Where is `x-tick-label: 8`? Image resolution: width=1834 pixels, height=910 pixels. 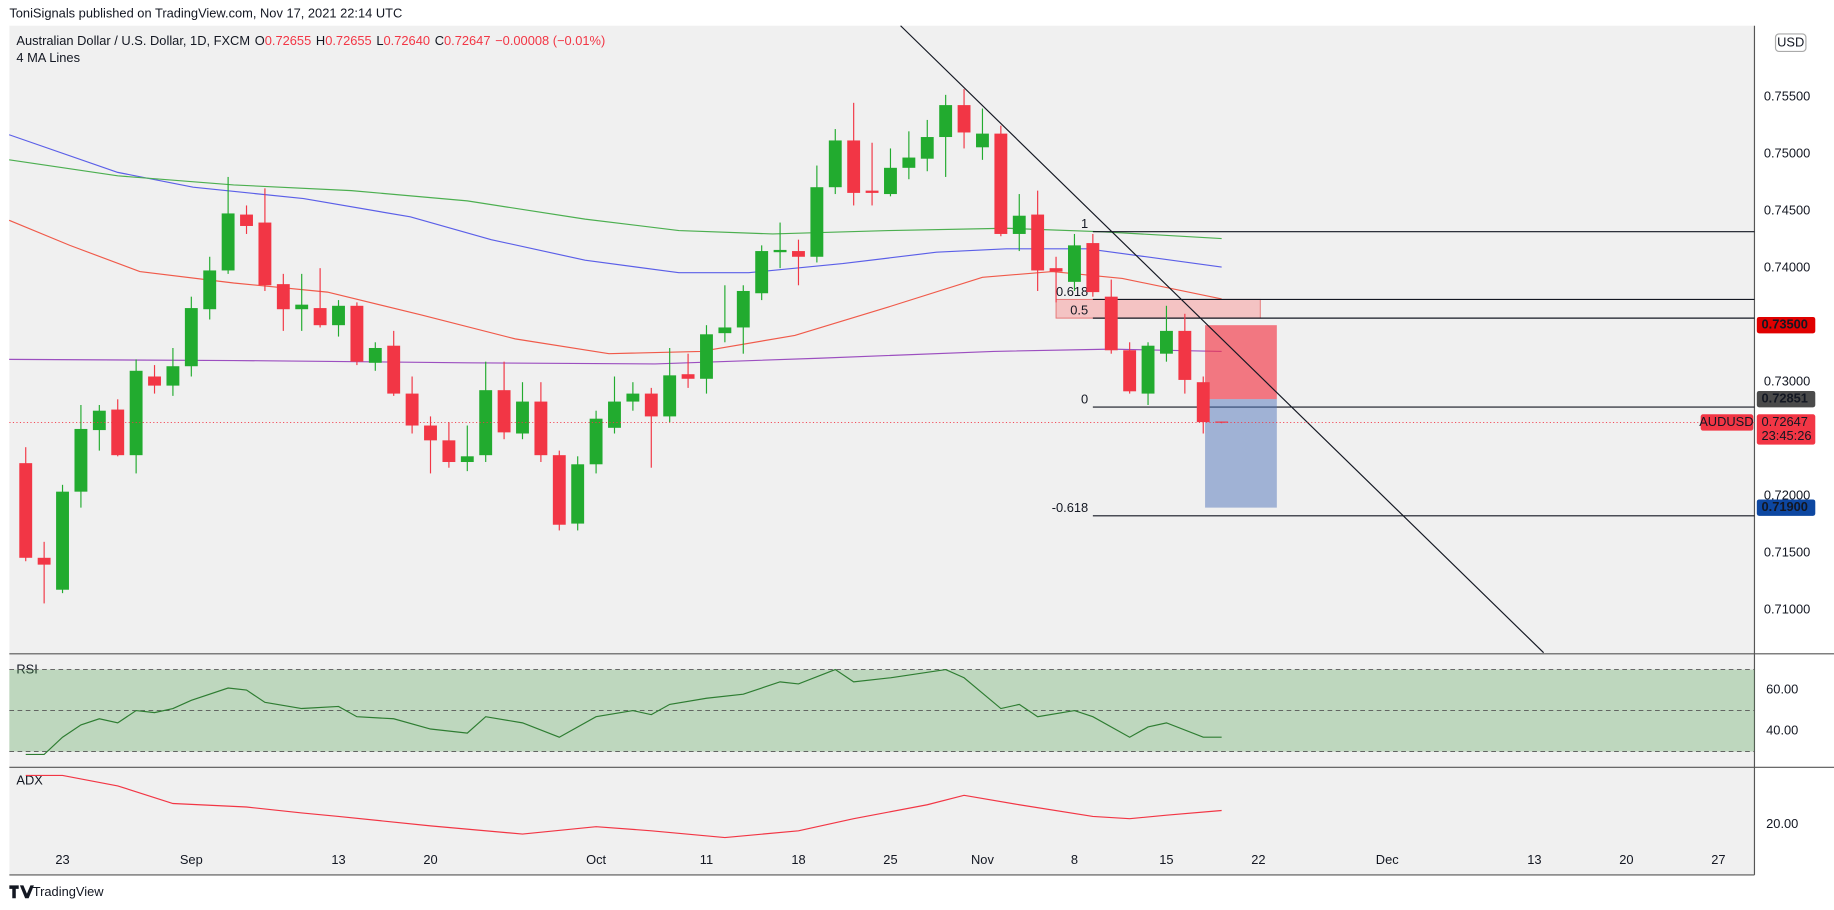
x-tick-label: 8 is located at coordinates (1074, 859).